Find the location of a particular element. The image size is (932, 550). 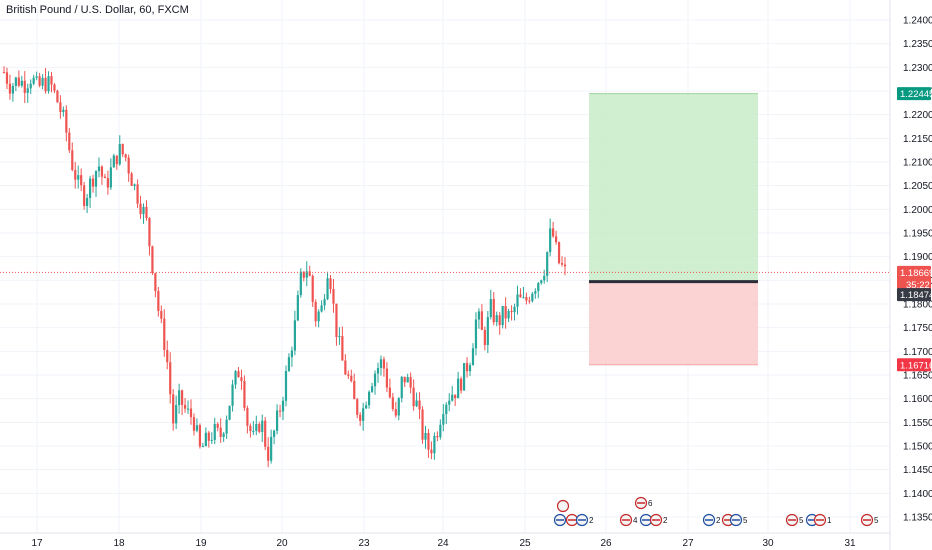

price-tick-label: 1.23000 is located at coordinates (917, 68).